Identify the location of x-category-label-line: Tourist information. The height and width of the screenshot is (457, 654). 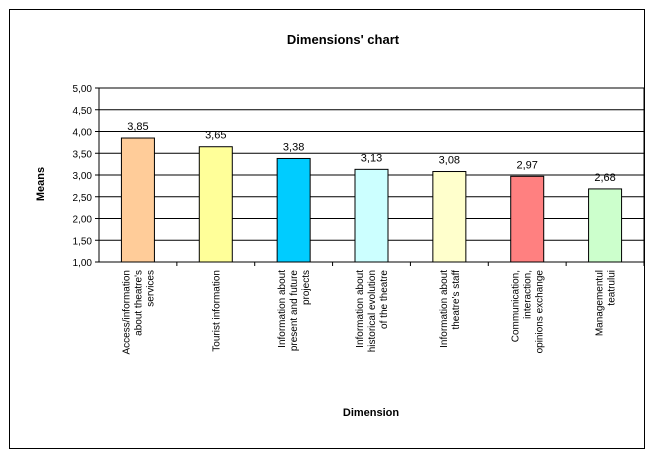
(216, 311).